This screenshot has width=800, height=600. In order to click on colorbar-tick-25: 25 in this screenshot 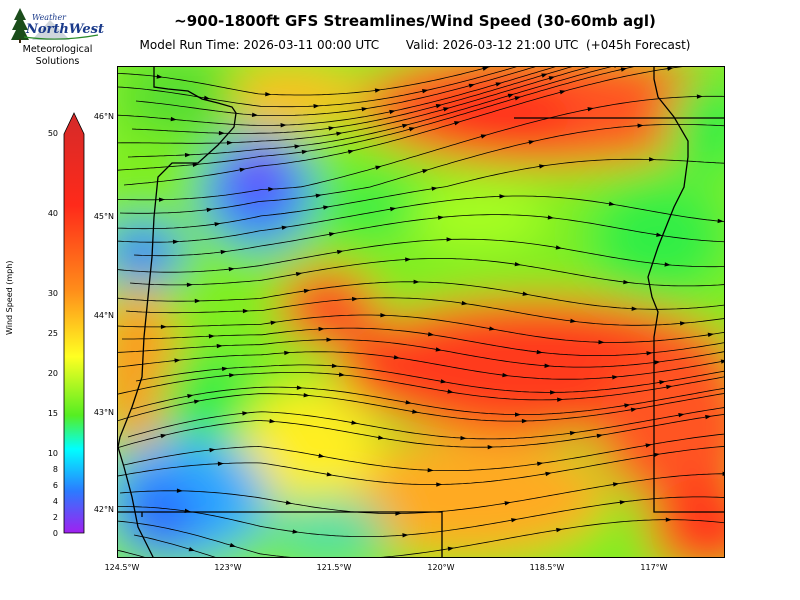, I will do `click(52, 333)`.